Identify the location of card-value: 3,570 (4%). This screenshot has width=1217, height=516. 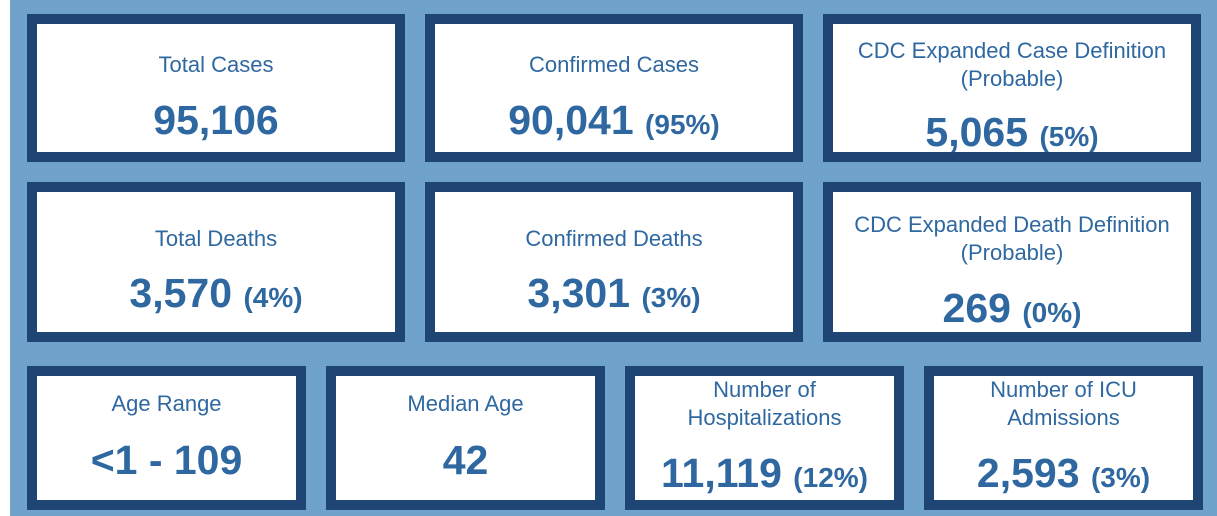
(216, 295).